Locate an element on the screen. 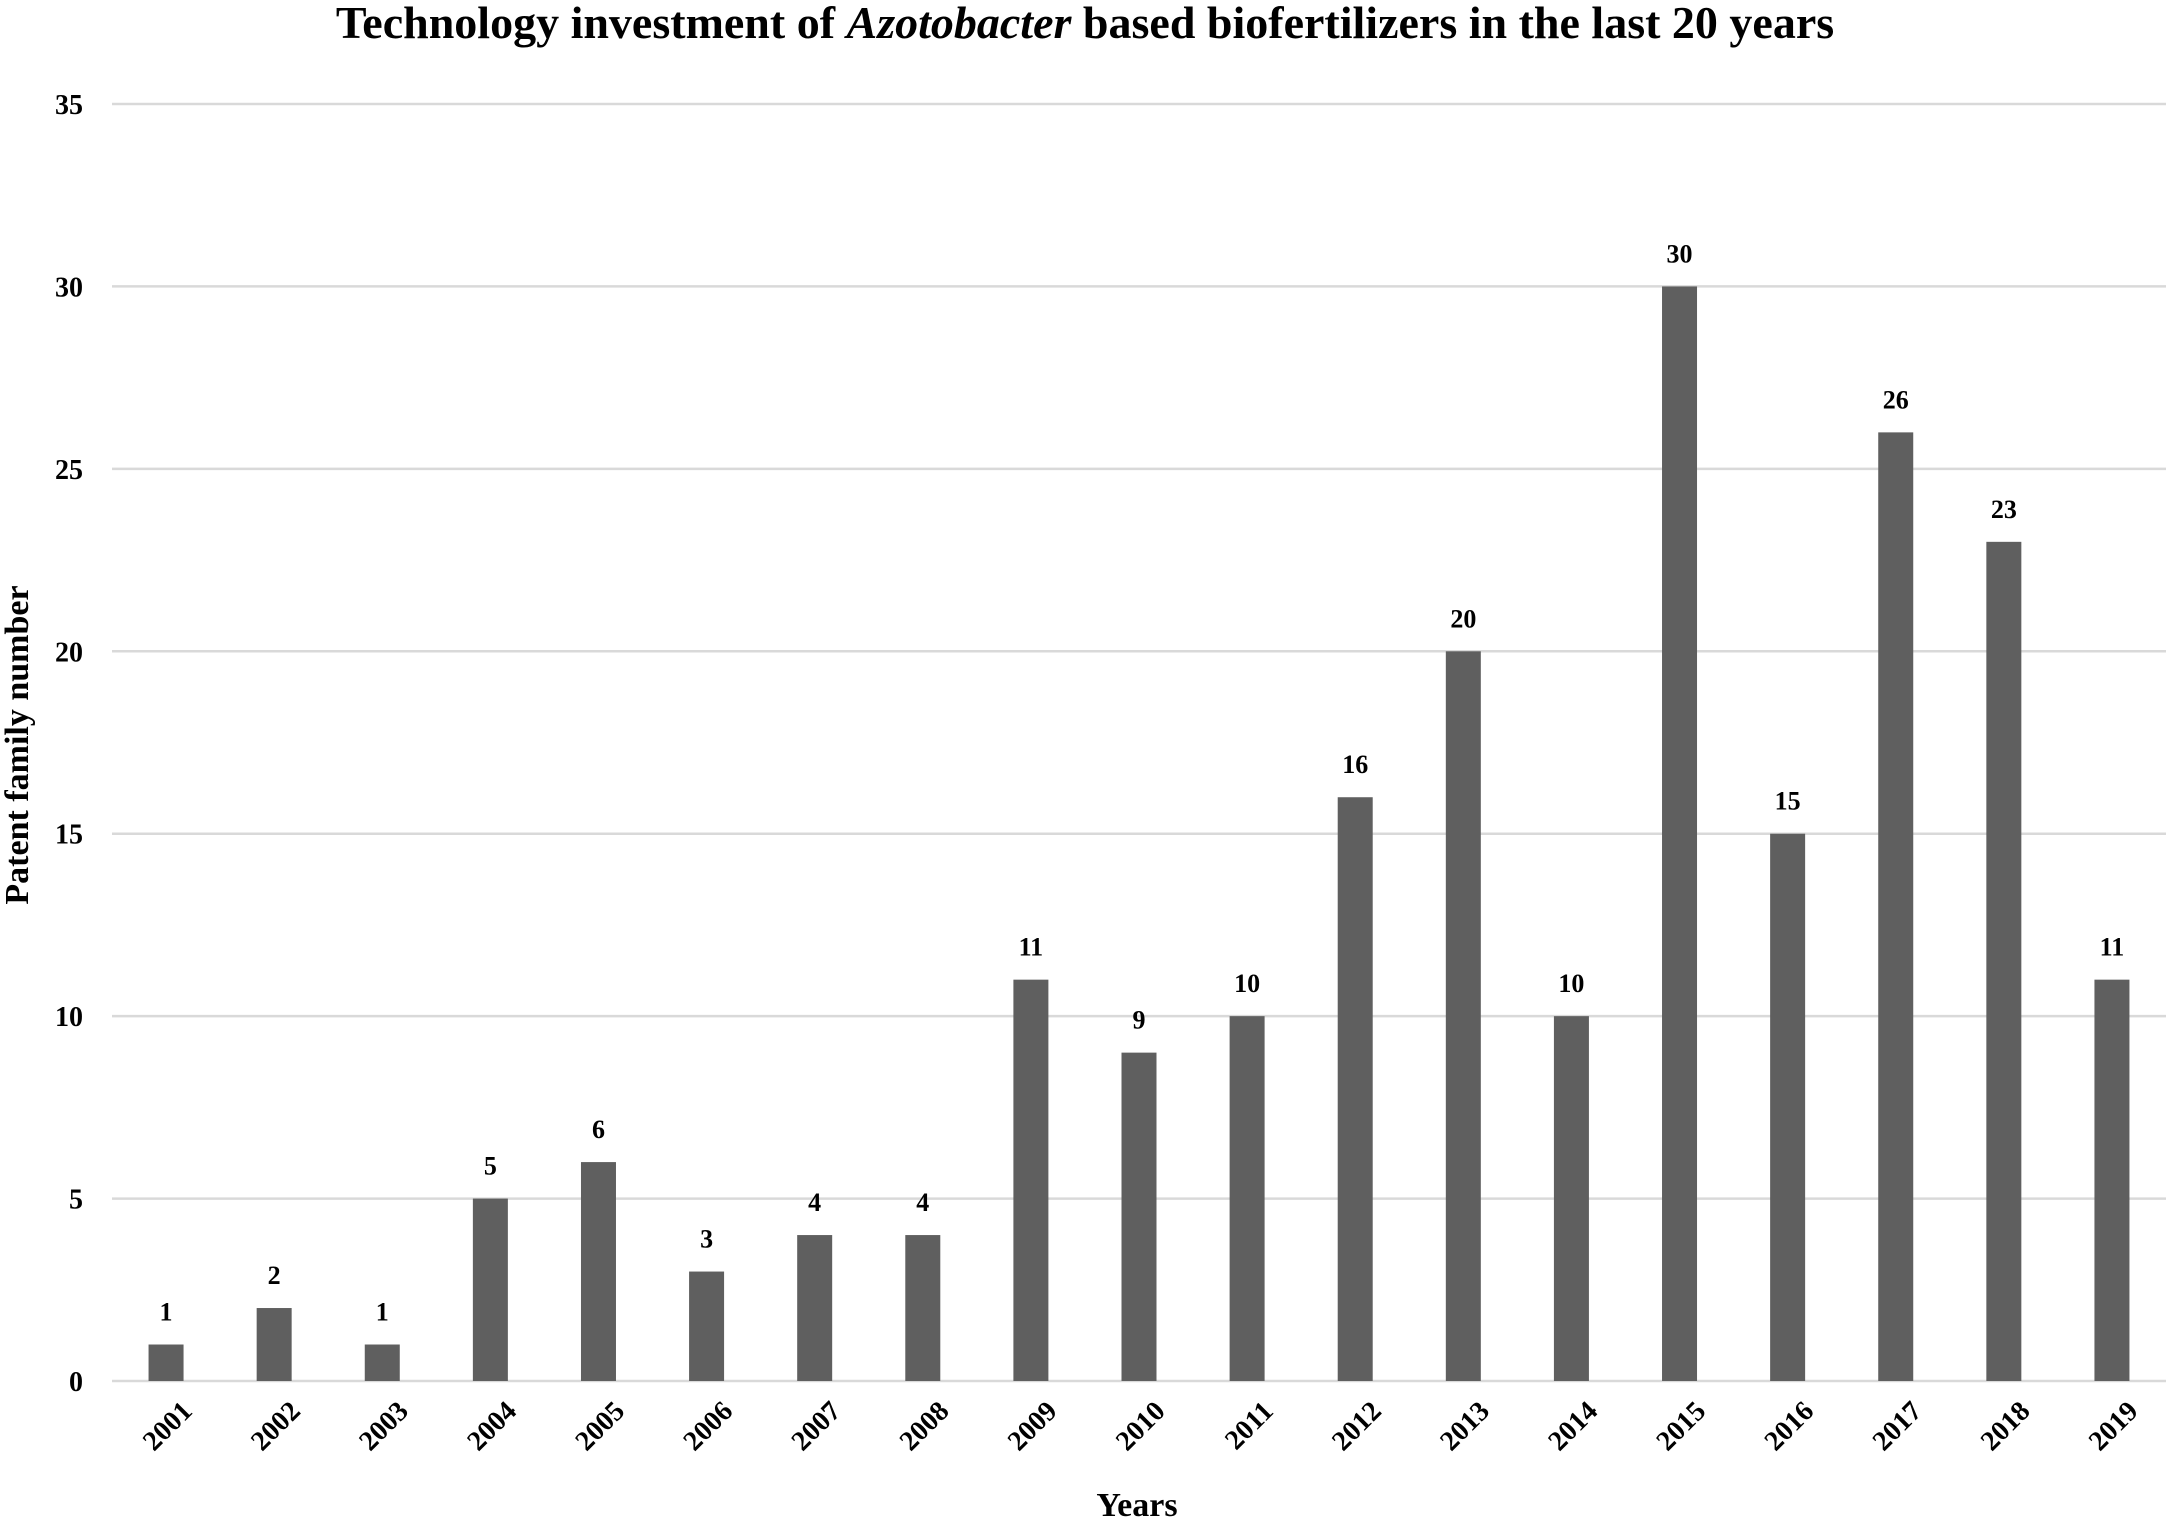 This screenshot has width=2170, height=1522. x-tick-label-2010: 2010 is located at coordinates (1141, 1427).